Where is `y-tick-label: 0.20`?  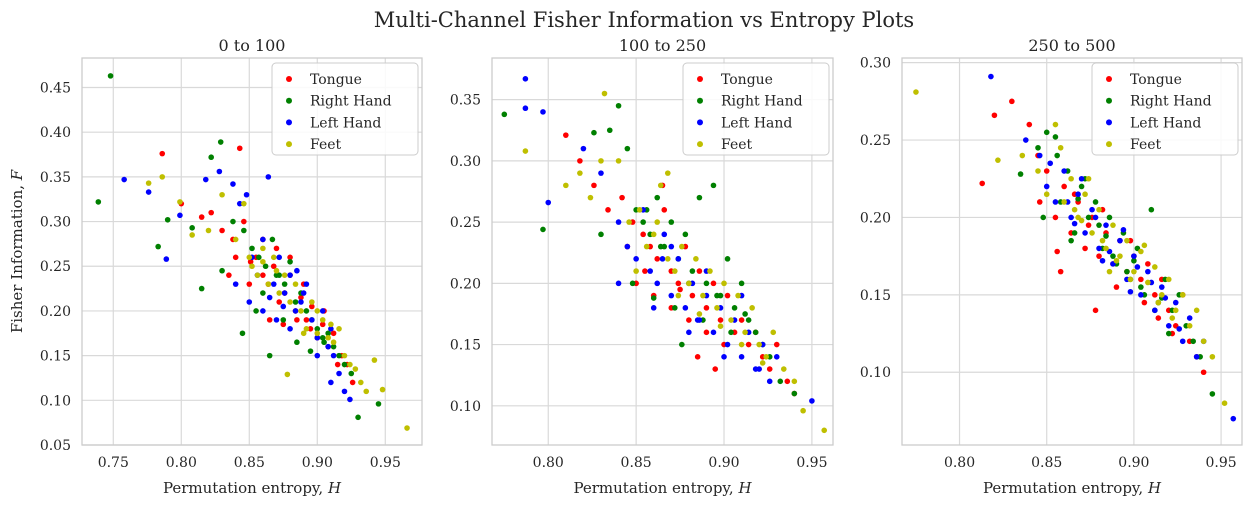 y-tick-label: 0.20 is located at coordinates (465, 284).